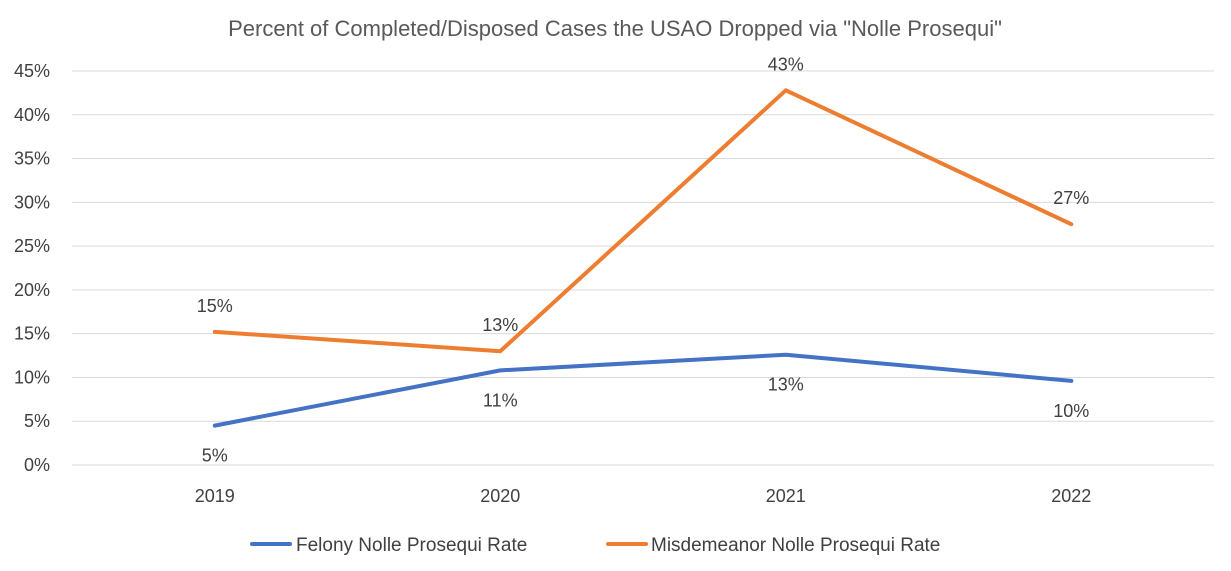 Image resolution: width=1231 pixels, height=571 pixels. I want to click on x-tick-label: 2021, so click(786, 496).